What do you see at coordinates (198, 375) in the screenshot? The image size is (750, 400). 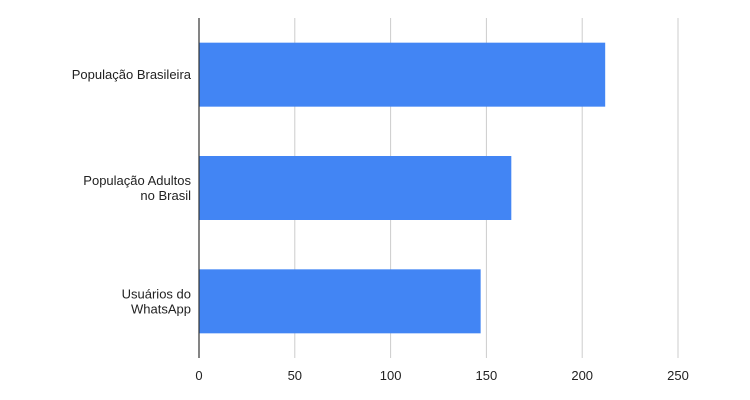 I see `x-tick-label: 0` at bounding box center [198, 375].